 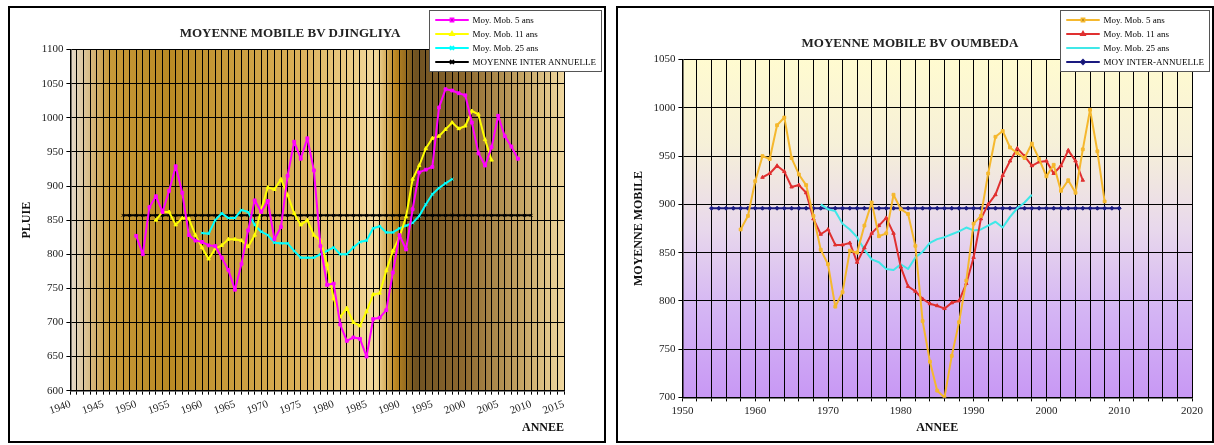 What do you see at coordinates (488, 406) in the screenshot?
I see `x-tick-label: 2005` at bounding box center [488, 406].